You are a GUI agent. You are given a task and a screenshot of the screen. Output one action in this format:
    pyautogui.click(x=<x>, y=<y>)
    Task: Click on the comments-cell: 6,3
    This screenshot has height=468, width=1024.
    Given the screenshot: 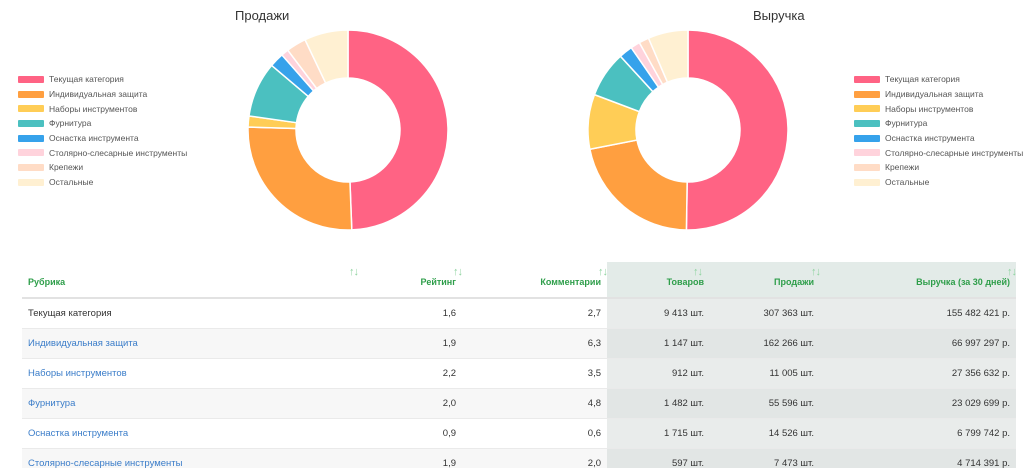 What is the action you would take?
    pyautogui.click(x=534, y=343)
    